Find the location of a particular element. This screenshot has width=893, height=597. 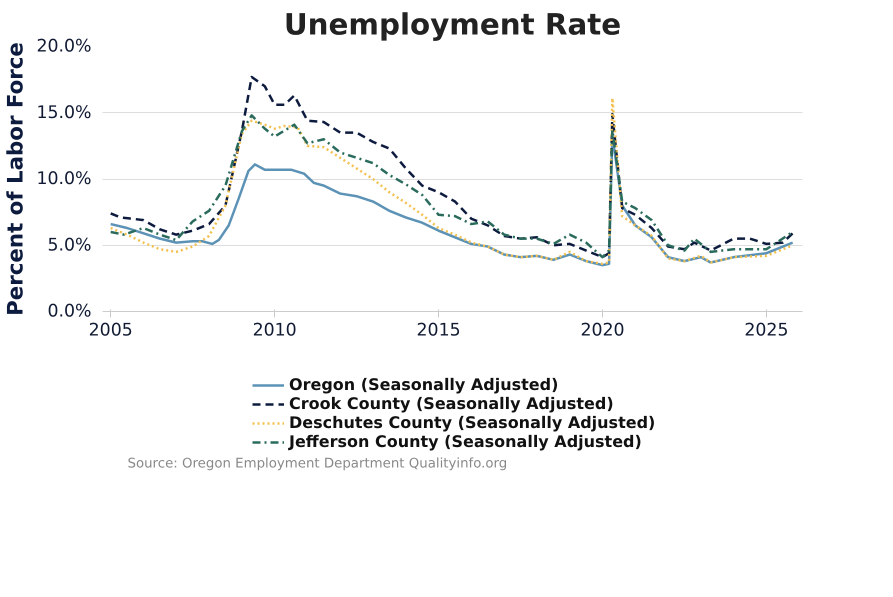

x-tick-label: 2010 is located at coordinates (274, 330).